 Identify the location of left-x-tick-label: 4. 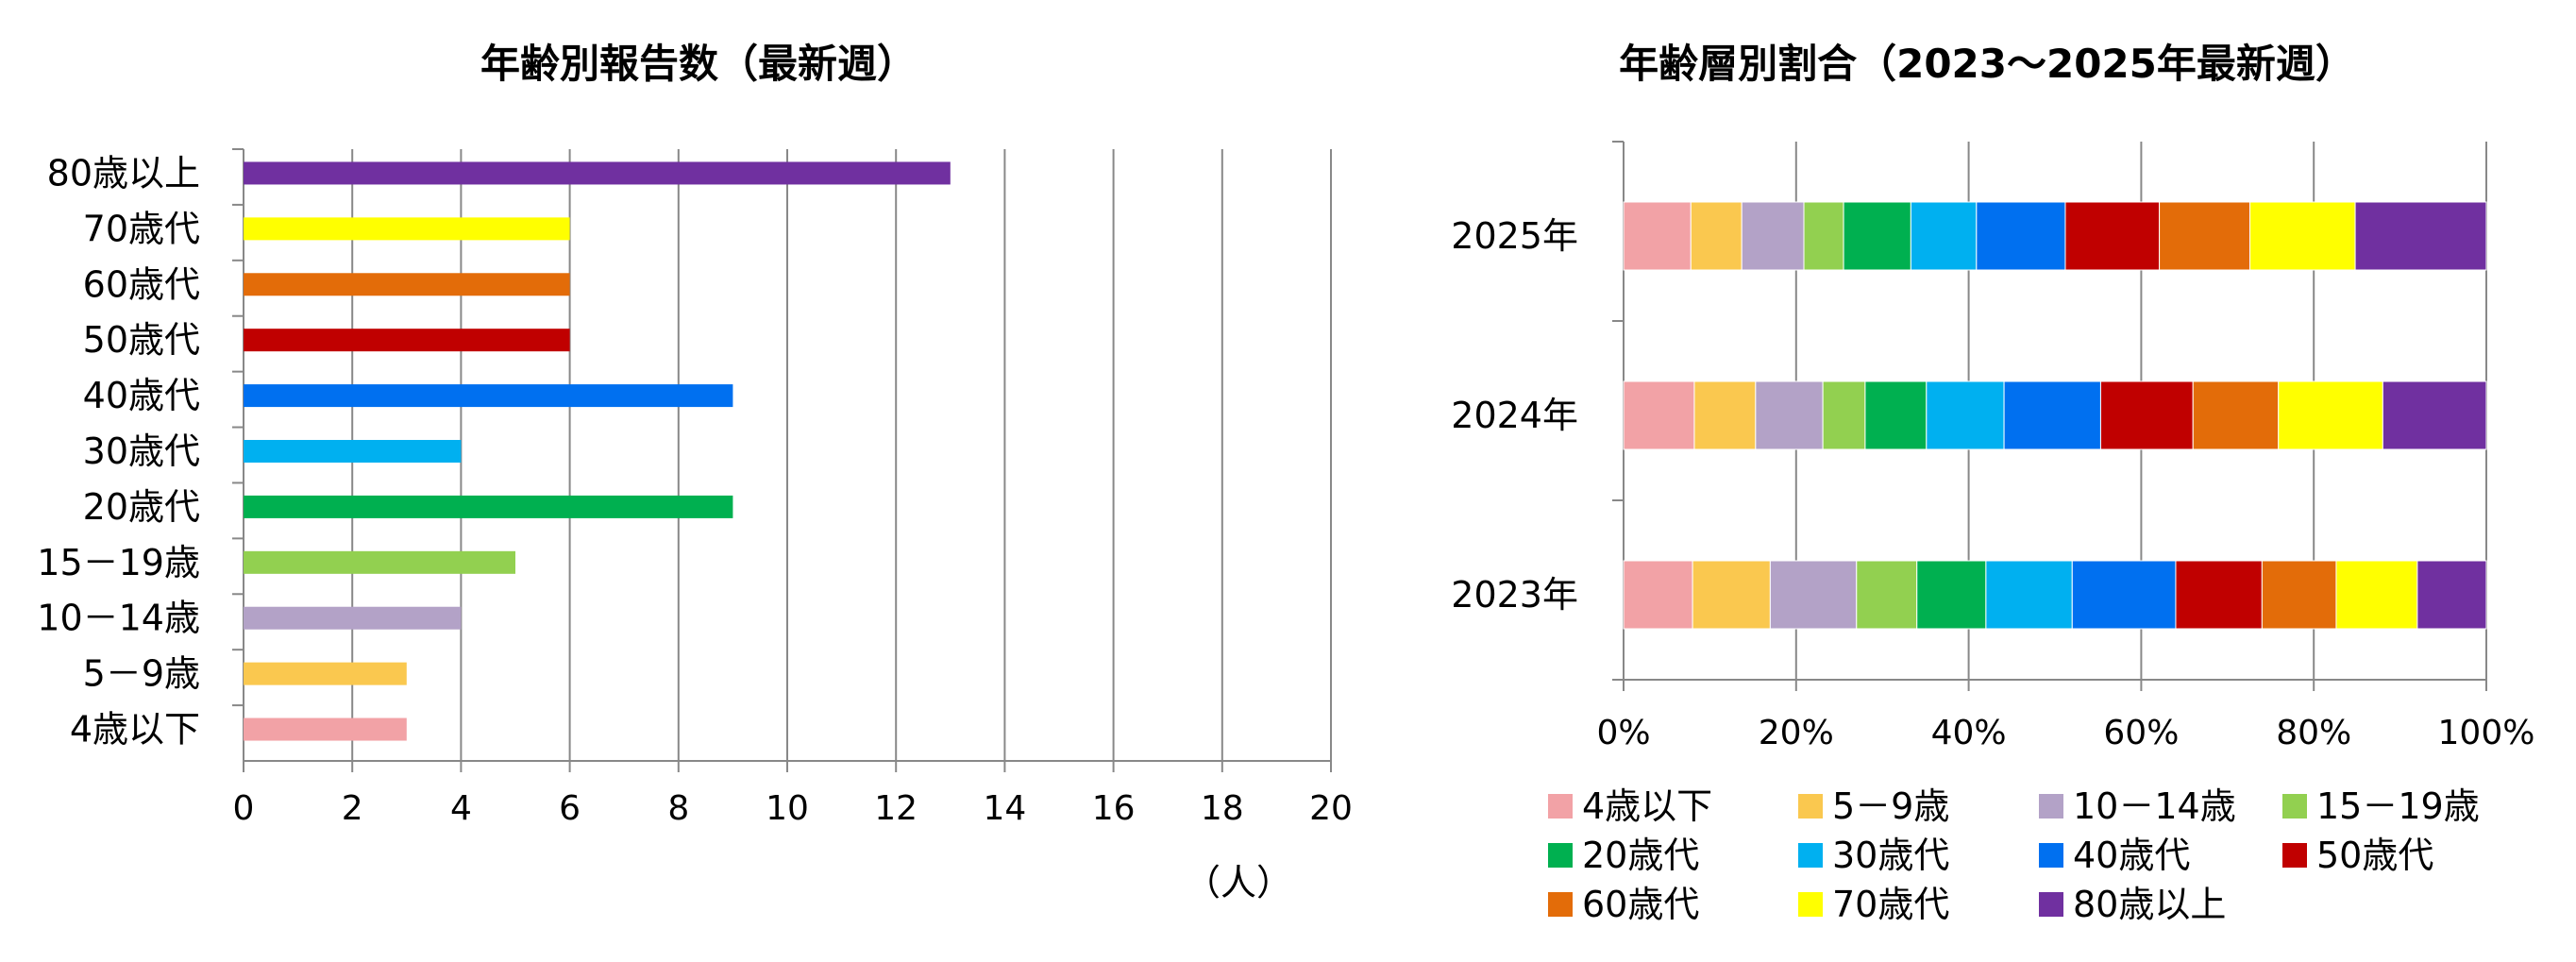
(461, 809).